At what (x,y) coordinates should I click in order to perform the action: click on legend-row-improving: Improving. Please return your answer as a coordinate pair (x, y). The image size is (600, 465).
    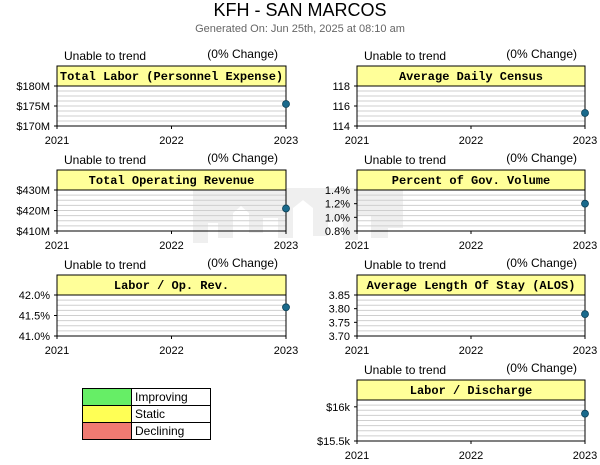
    Looking at the image, I should click on (146, 397).